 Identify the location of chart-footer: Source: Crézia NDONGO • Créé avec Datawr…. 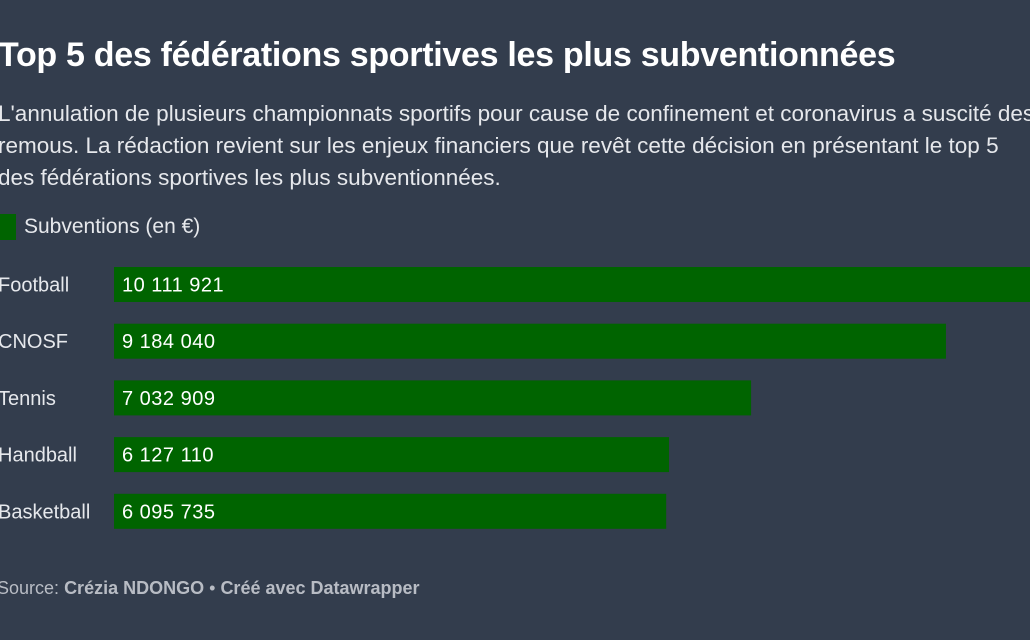
(210, 588).